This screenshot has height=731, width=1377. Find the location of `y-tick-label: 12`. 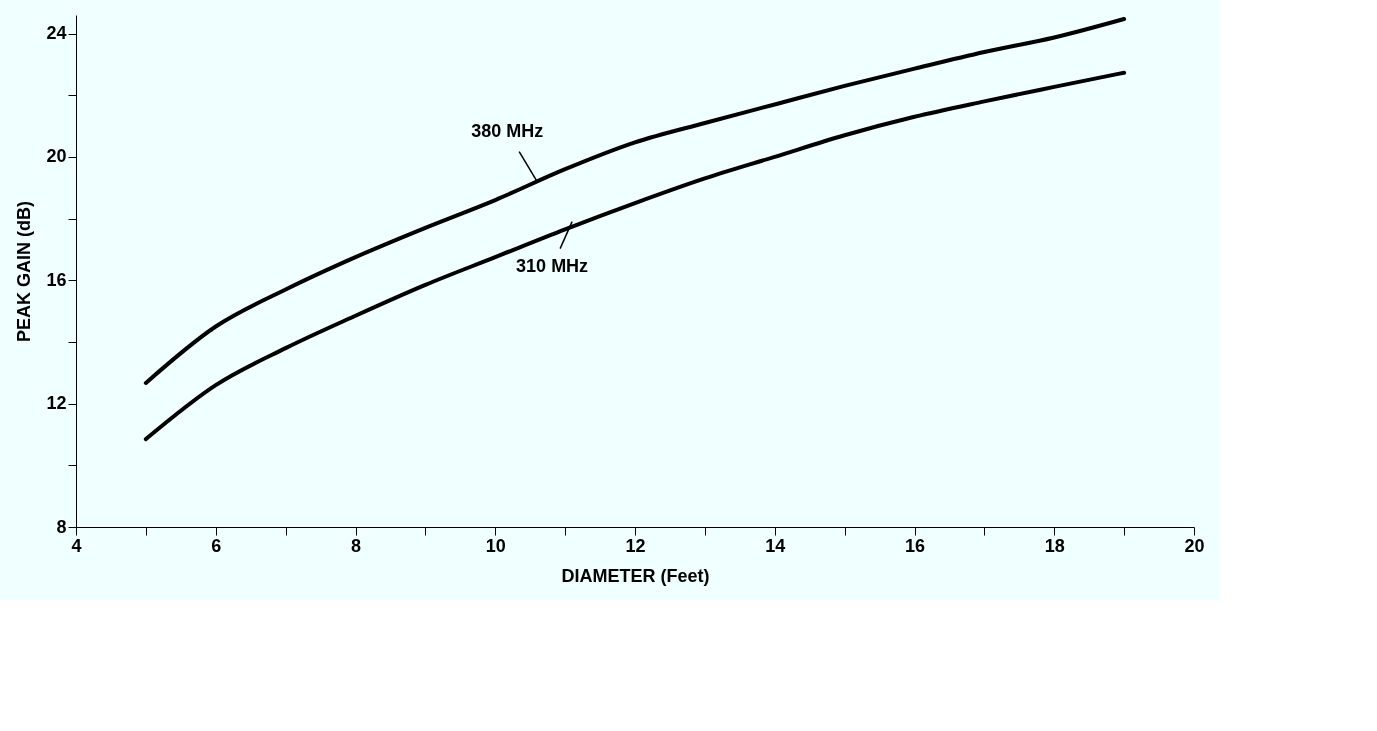

y-tick-label: 12 is located at coordinates (56, 403).